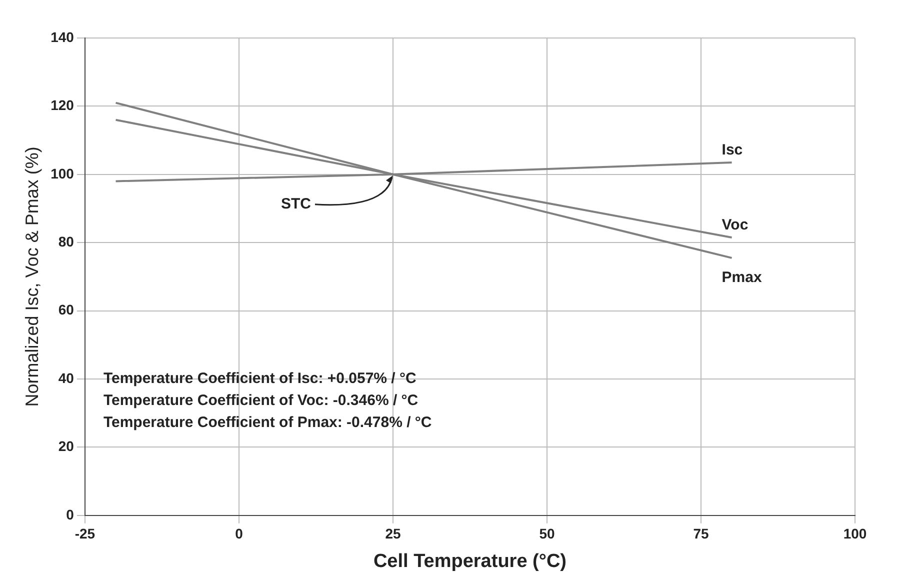 Image resolution: width=923 pixels, height=585 pixels. What do you see at coordinates (296, 204) in the screenshot?
I see `annotation: STC` at bounding box center [296, 204].